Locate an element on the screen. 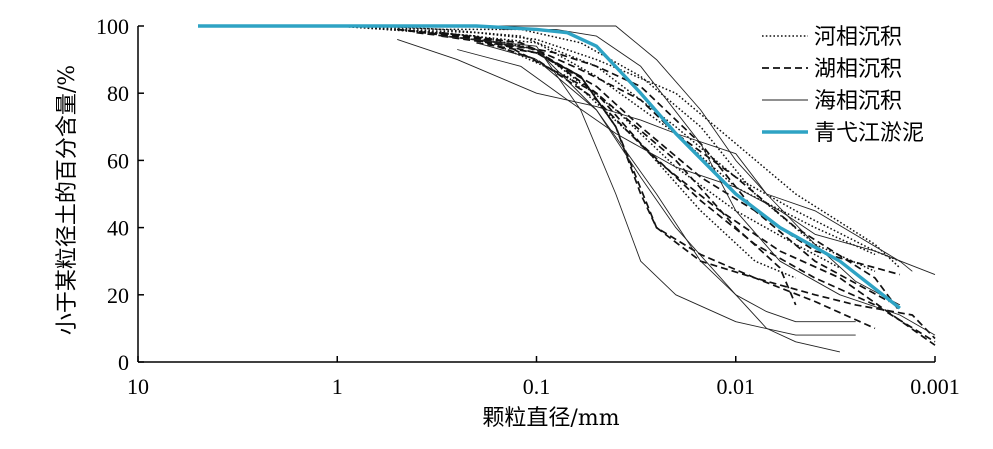 This screenshot has height=449, width=993. y-tick-label: 40 is located at coordinates (118, 228).